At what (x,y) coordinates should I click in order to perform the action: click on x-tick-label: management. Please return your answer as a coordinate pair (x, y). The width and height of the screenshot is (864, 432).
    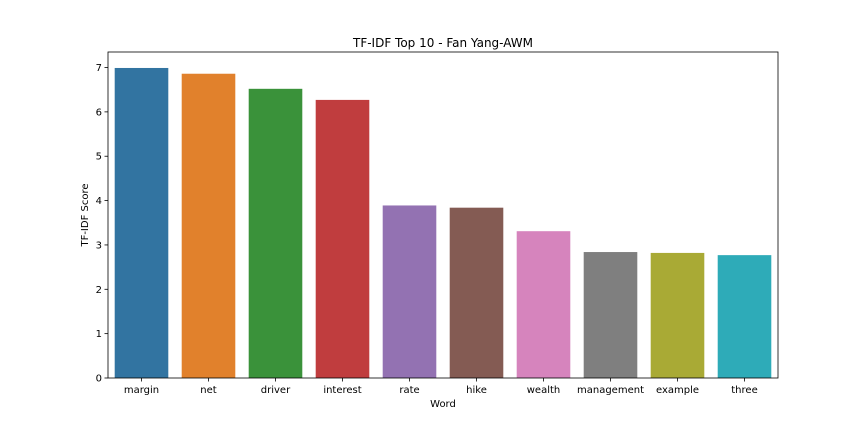
    Looking at the image, I should click on (610, 390).